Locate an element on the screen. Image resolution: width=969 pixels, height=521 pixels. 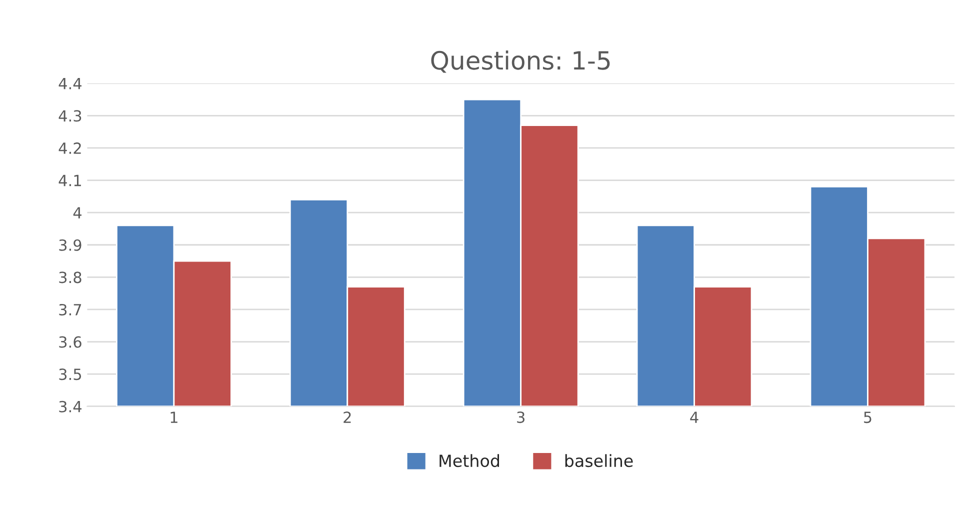
x-tick-label: 1 is located at coordinates (174, 417).